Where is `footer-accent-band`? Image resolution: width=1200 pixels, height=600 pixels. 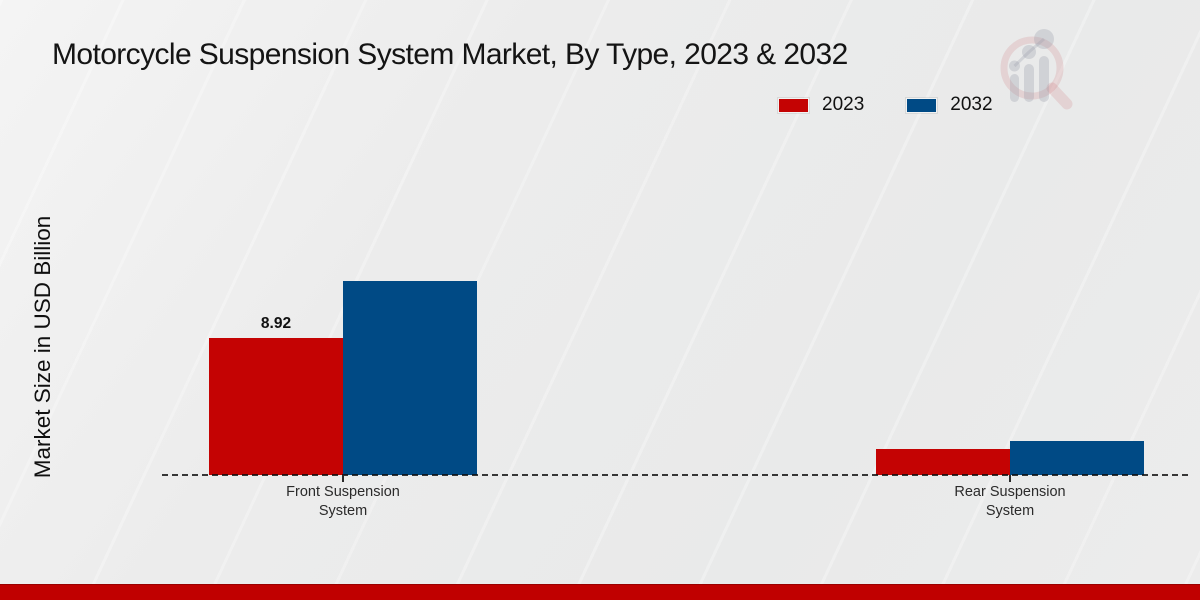
footer-accent-band is located at coordinates (600, 592).